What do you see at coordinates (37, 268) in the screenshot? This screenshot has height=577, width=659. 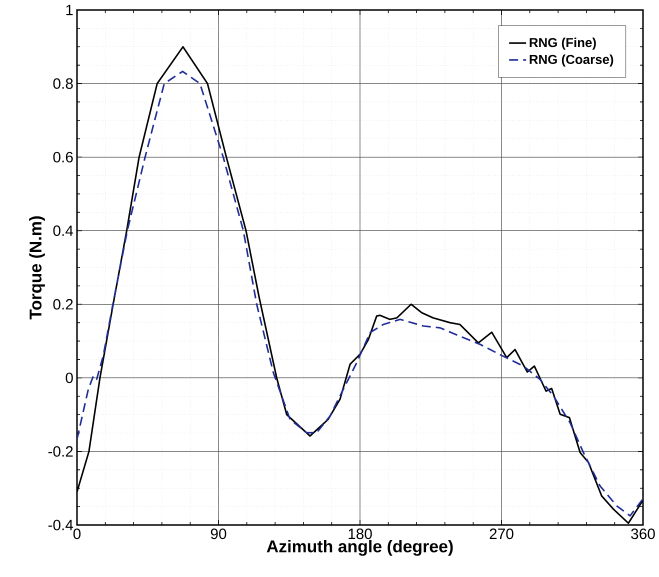 I see `y-axis-title: Torque (N.m)` at bounding box center [37, 268].